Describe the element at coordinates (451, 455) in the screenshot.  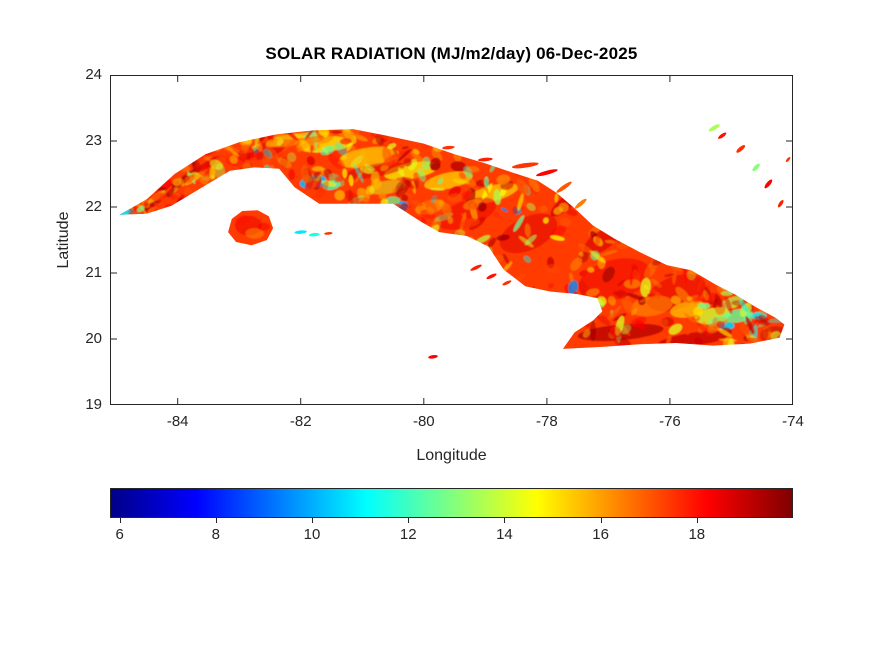
I see `x-axis-label: Longitude` at that location.